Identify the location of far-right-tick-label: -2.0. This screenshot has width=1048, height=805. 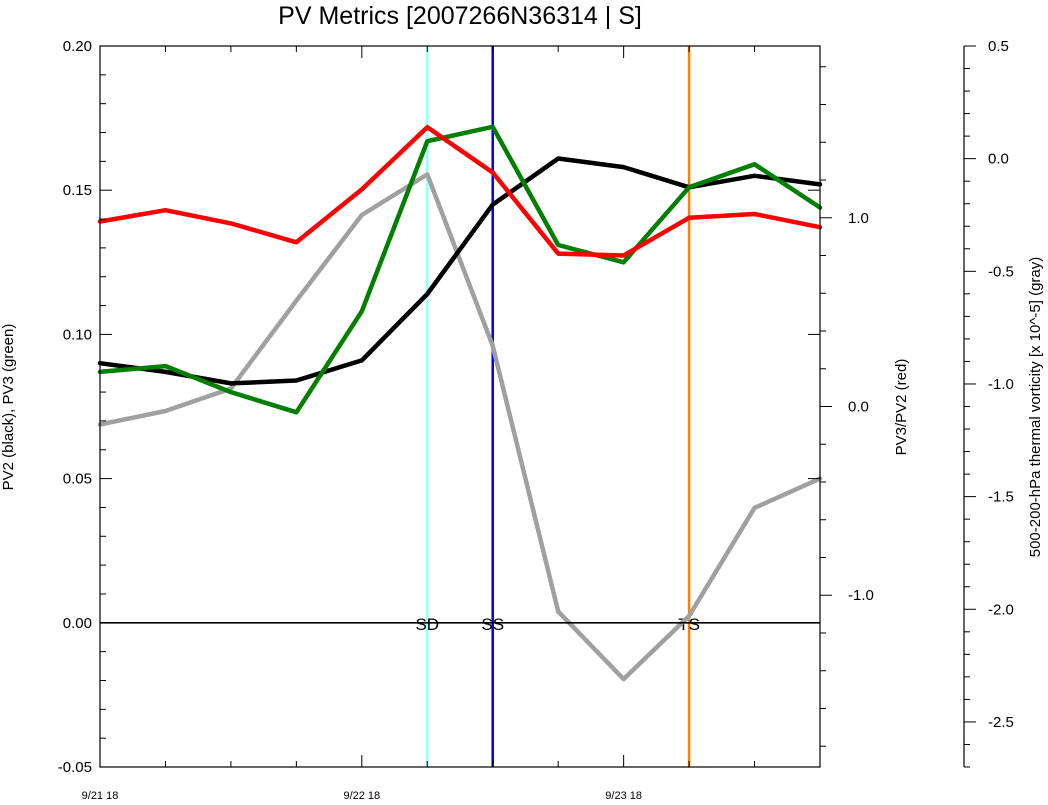
(1001, 609).